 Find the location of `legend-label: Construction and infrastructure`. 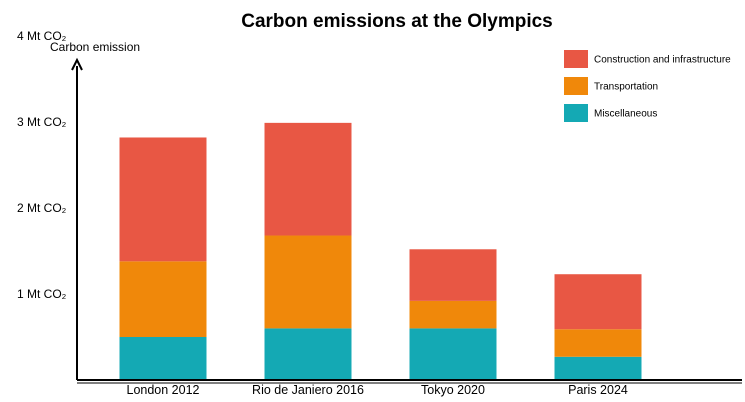

legend-label: Construction and infrastructure is located at coordinates (662, 60).